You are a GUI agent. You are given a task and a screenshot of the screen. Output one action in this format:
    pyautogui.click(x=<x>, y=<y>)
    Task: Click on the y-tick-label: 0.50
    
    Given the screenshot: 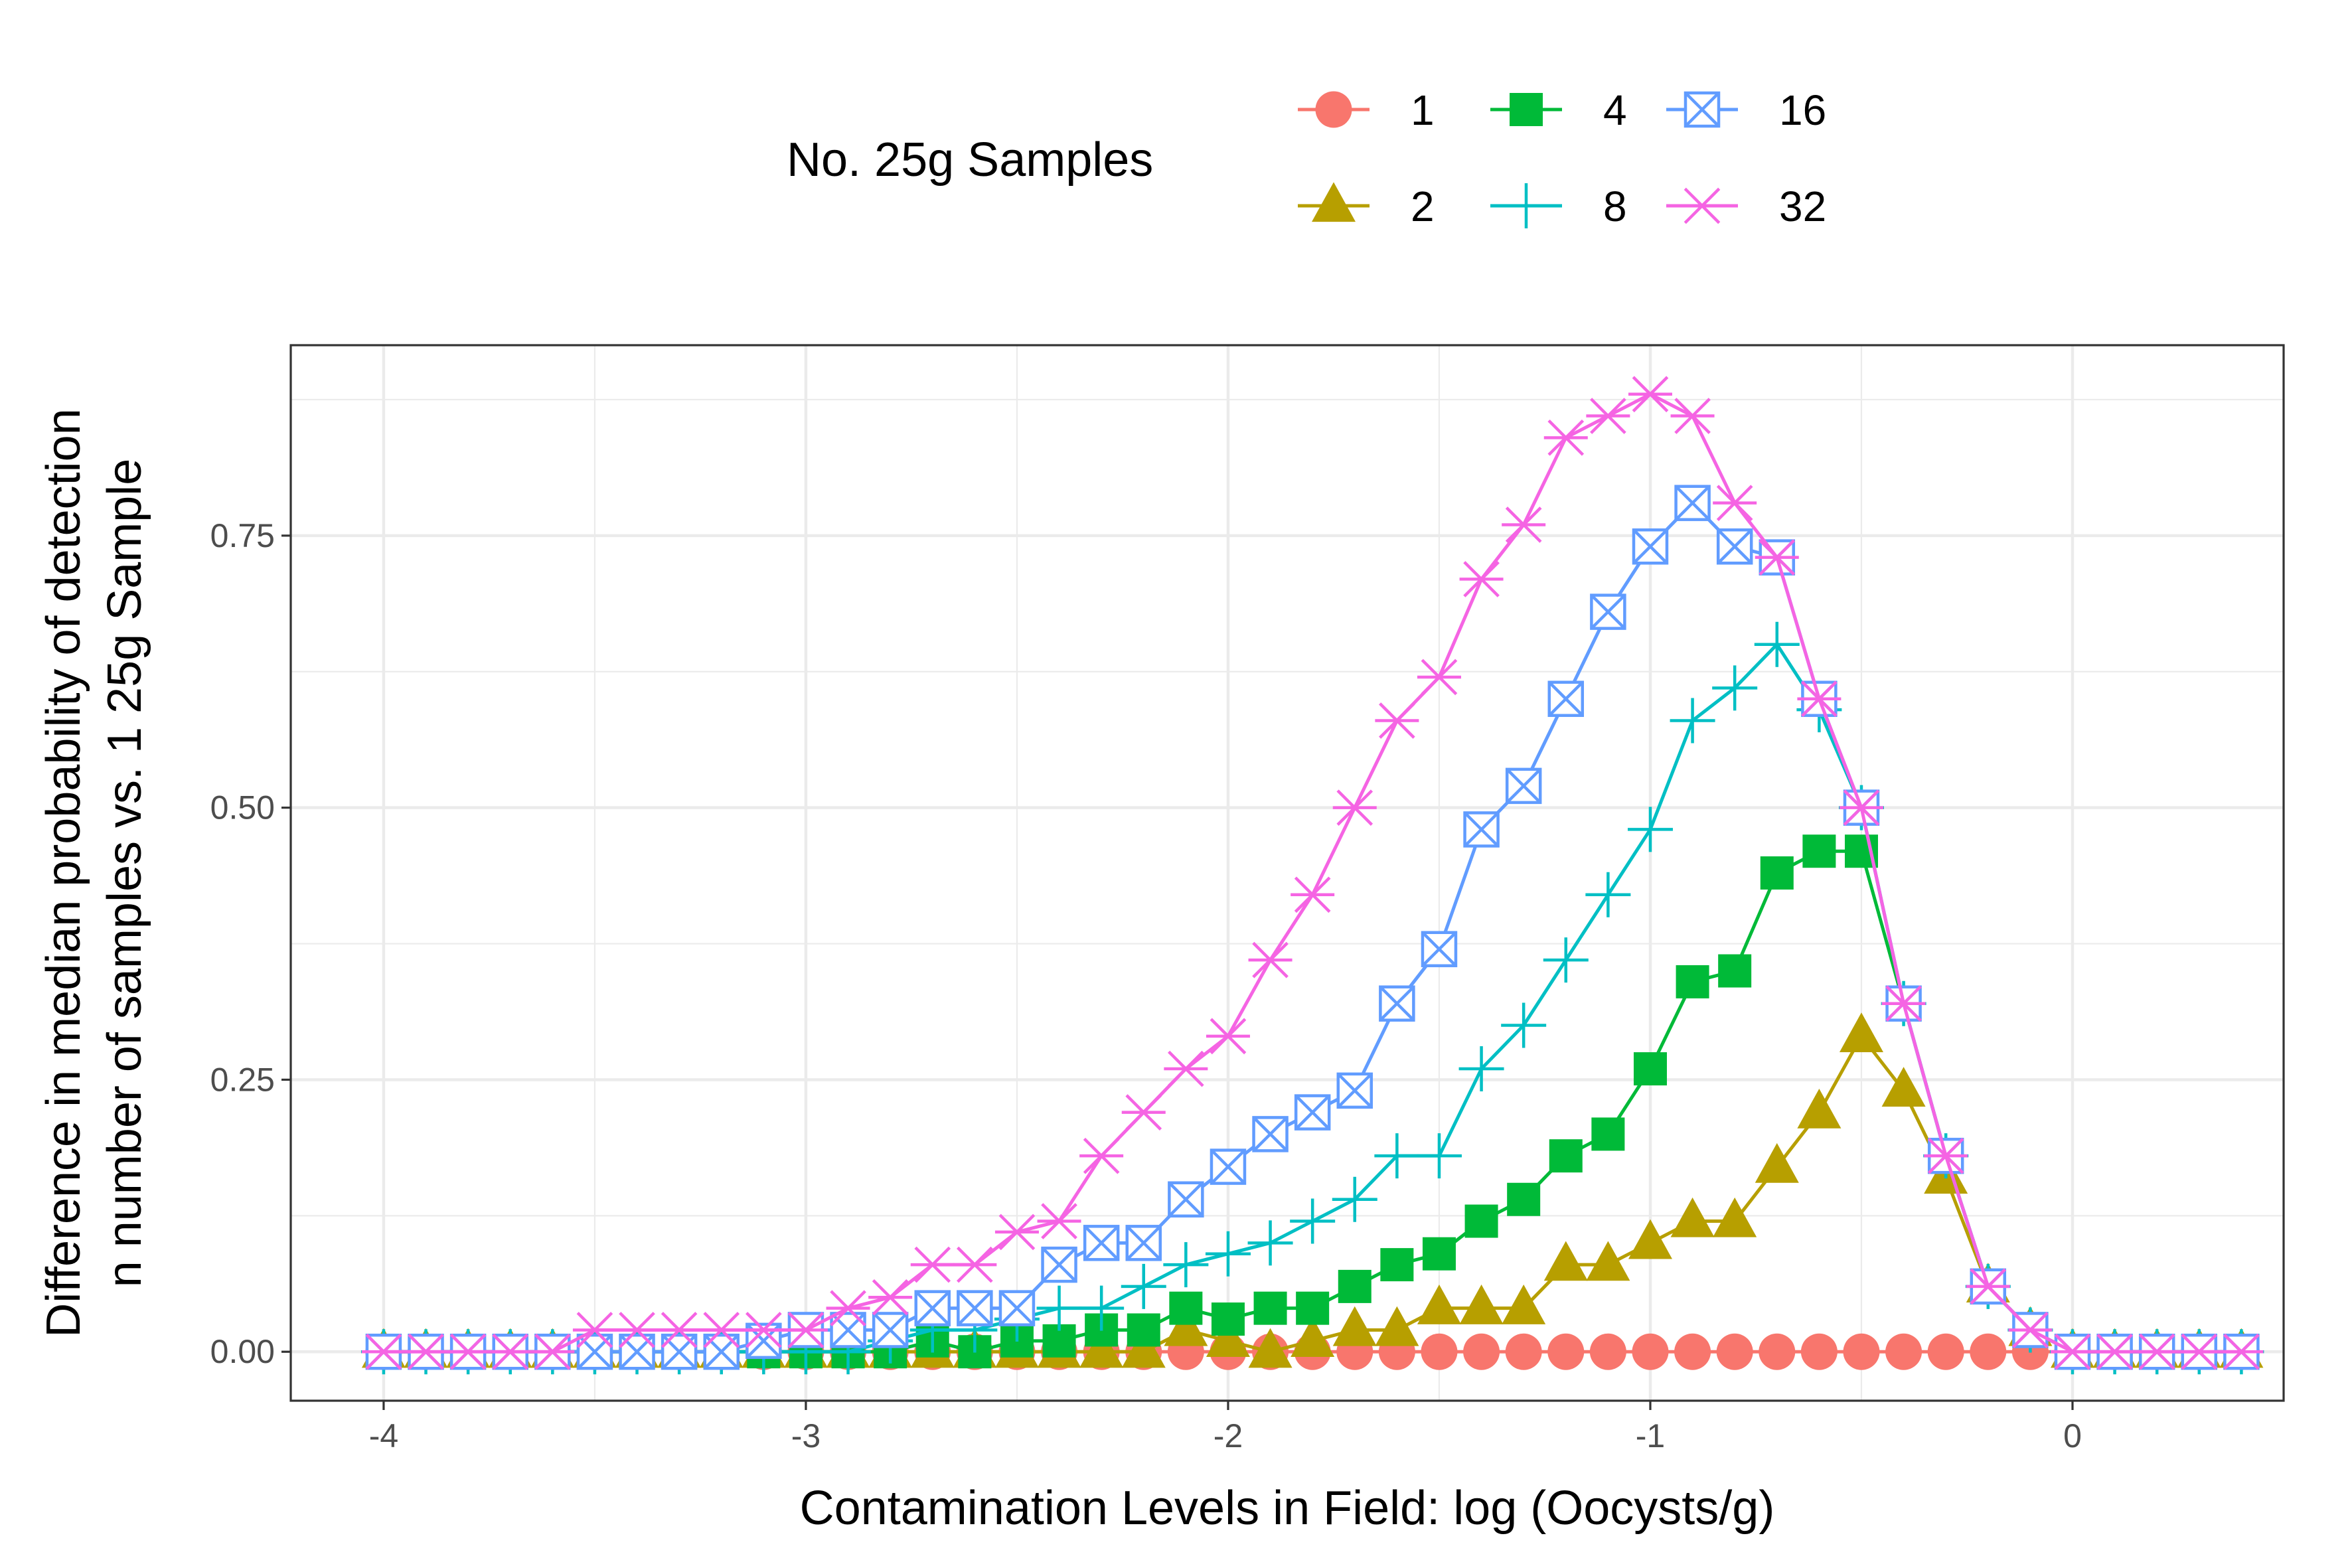 What is the action you would take?
    pyautogui.click(x=243, y=808)
    